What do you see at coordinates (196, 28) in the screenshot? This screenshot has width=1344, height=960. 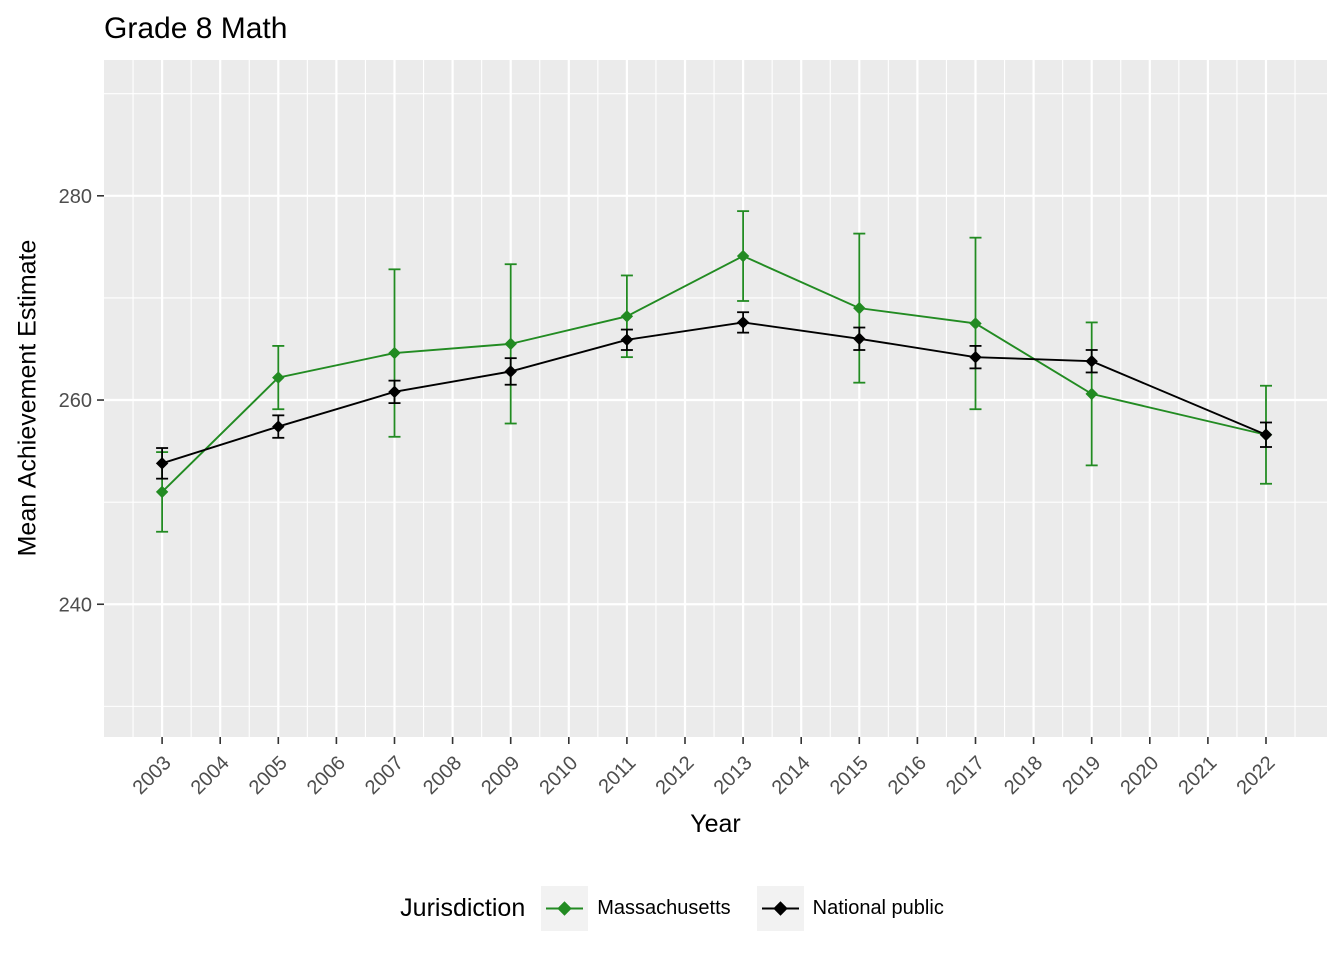 I see `plot-title: Grade 8 Math` at bounding box center [196, 28].